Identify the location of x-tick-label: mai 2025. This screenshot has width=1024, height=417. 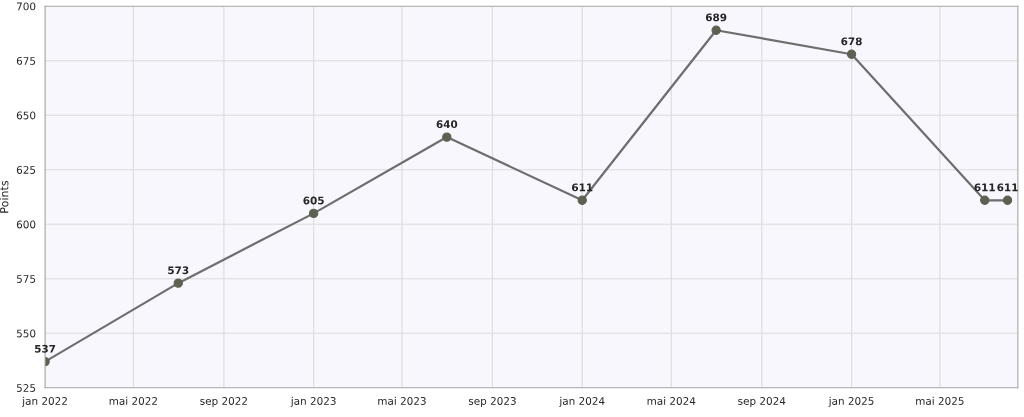
(940, 400).